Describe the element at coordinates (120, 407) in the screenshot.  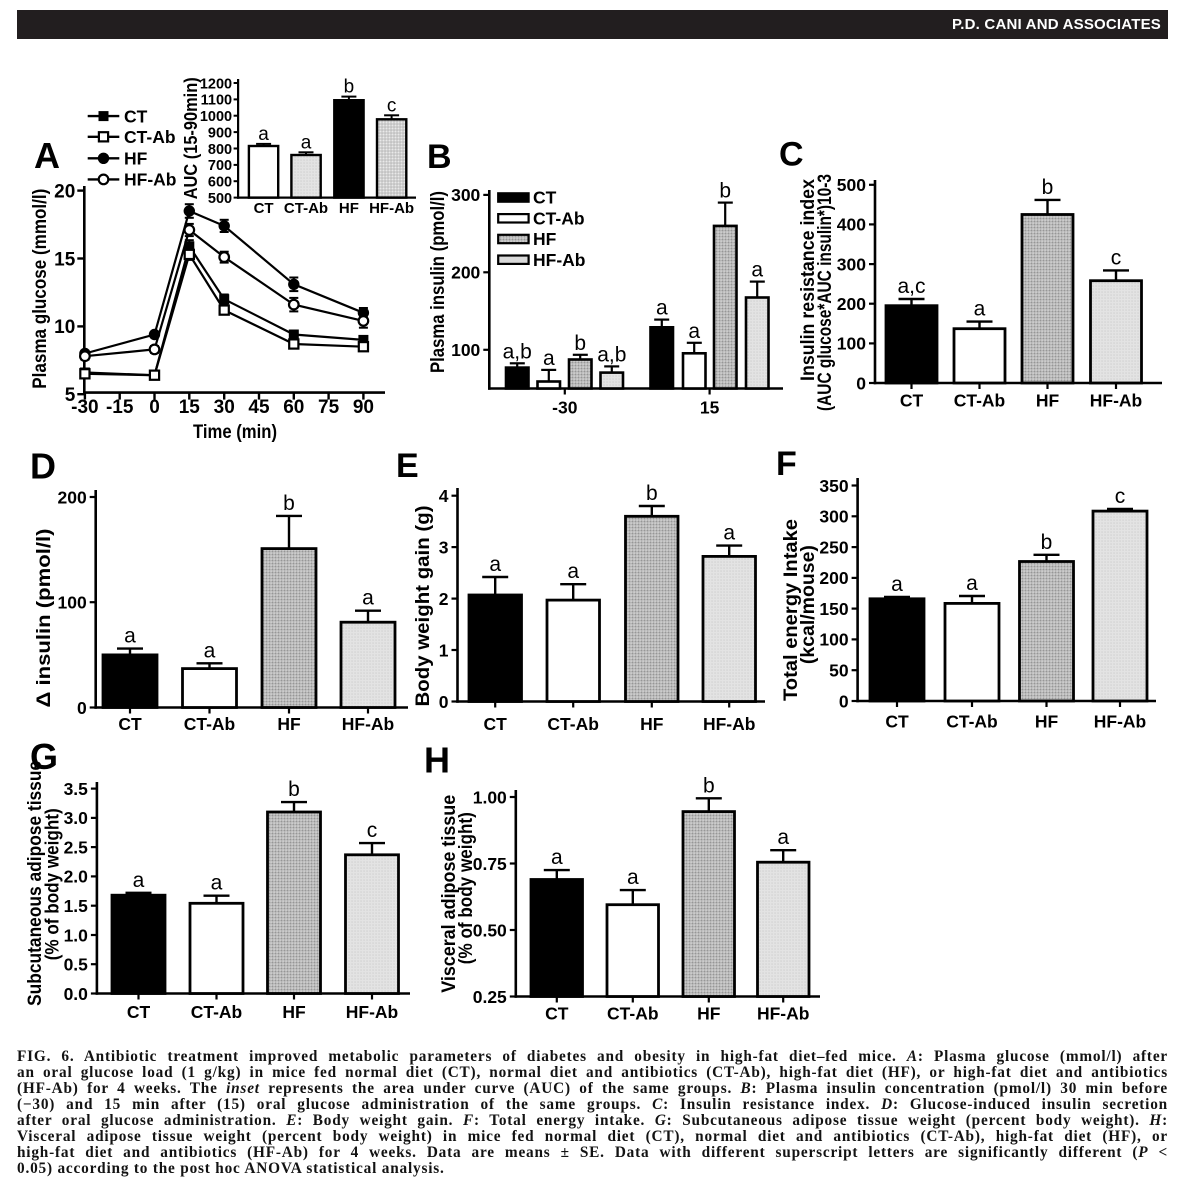
I see `svg-text: -15` at that location.